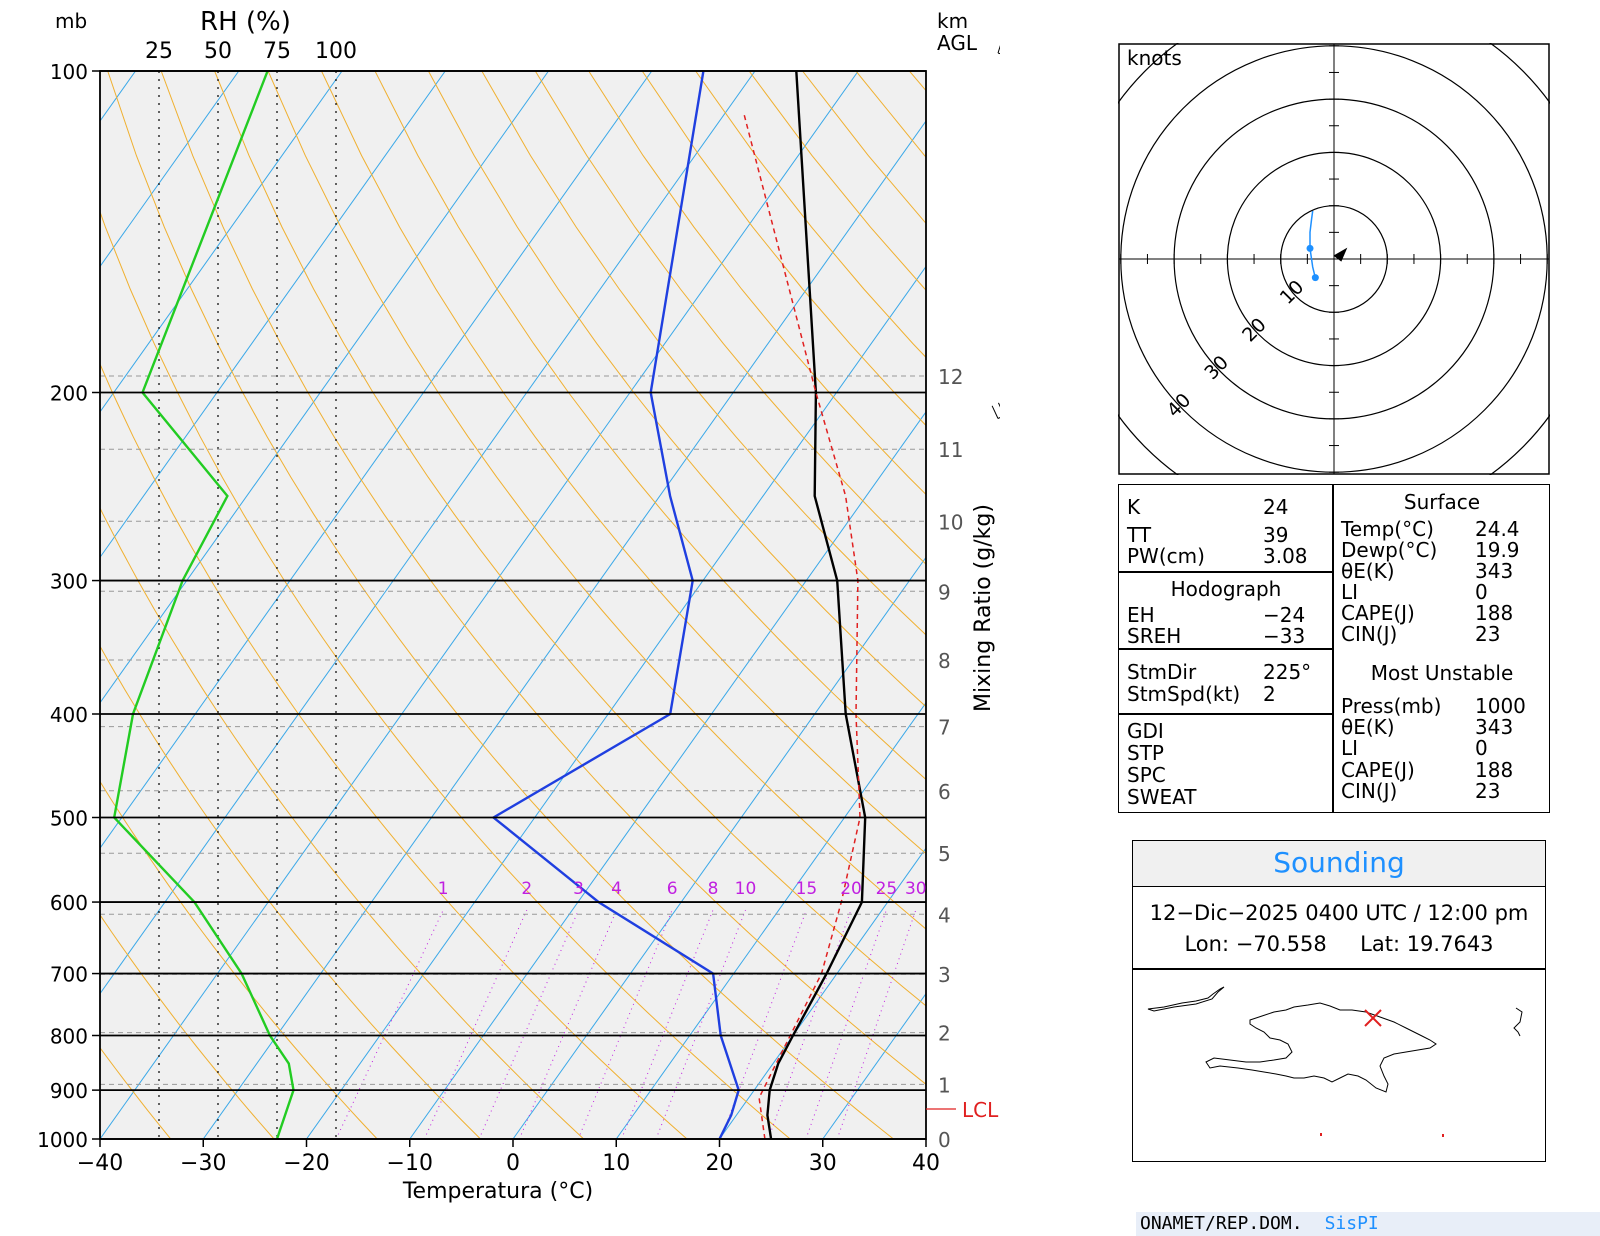 This screenshot has height=1236, width=1600. Describe the element at coordinates (410, 1163) in the screenshot. I see `temp-tick-label: −10` at that location.